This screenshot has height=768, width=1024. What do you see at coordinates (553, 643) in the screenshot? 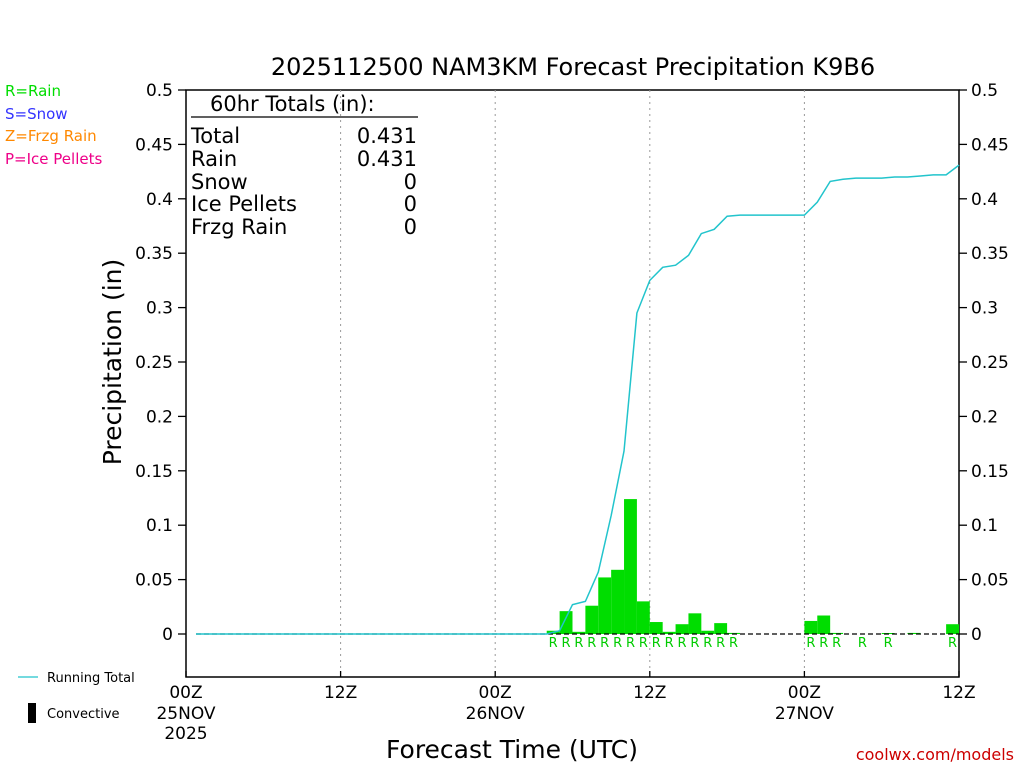
I see `ptype-marker-29: R` at bounding box center [553, 643].